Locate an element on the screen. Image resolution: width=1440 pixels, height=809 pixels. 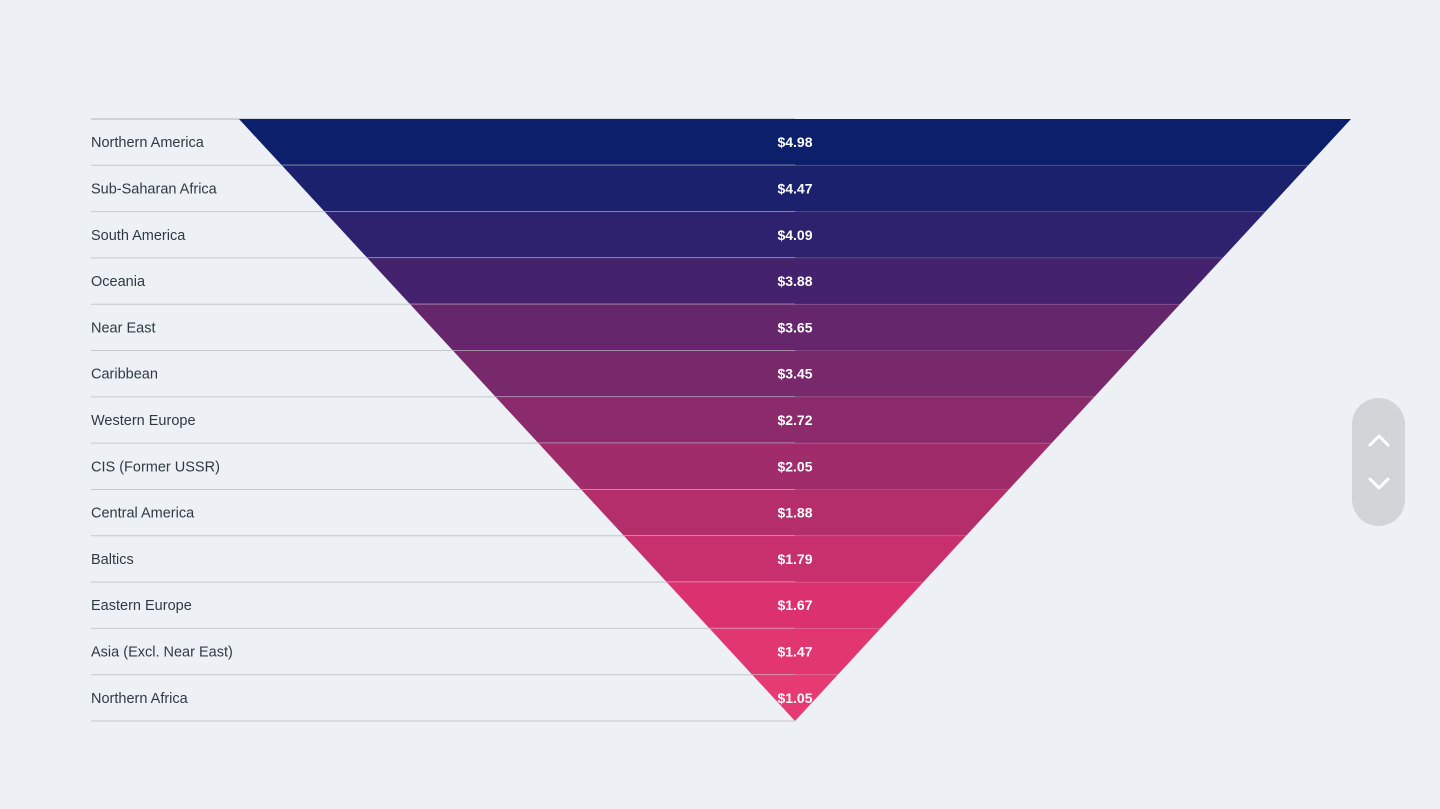
chevron-down-icon is located at coordinates (1378, 483).